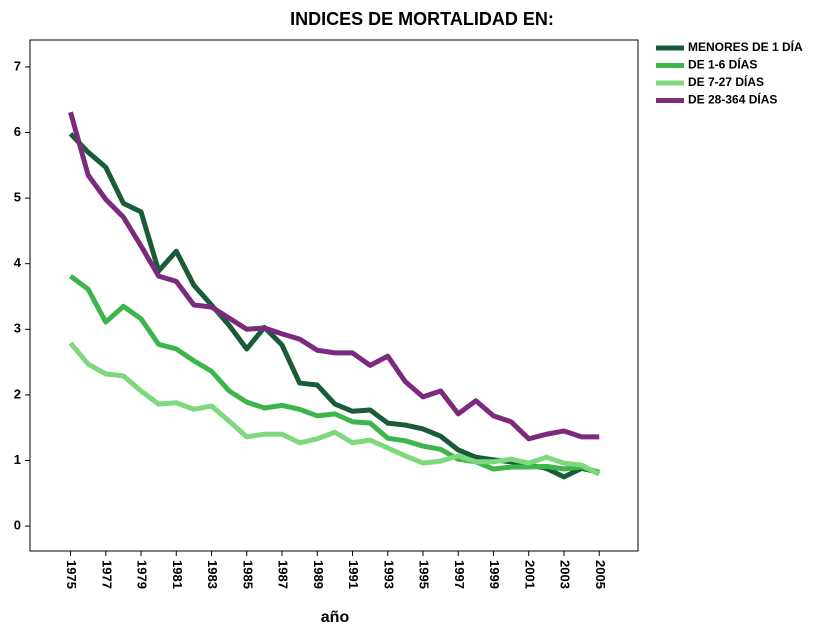 This screenshot has width=822, height=625. Describe the element at coordinates (334, 409) in the screenshot. I see `data-line` at that location.